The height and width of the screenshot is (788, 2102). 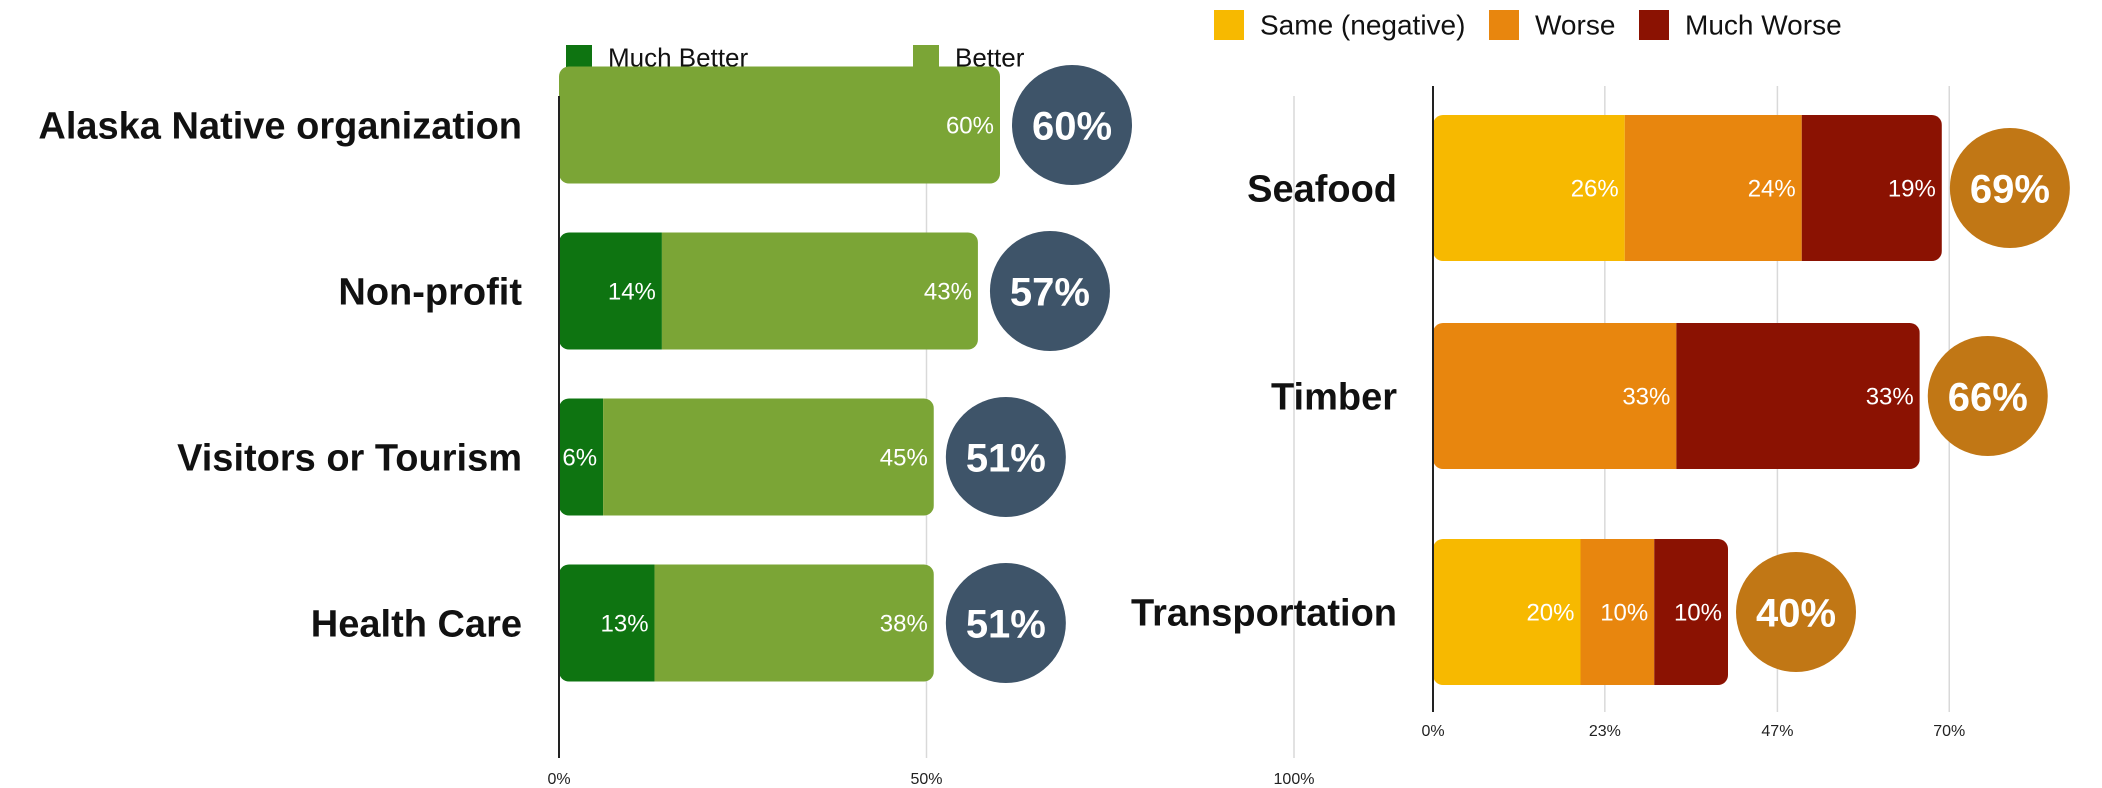 What do you see at coordinates (1575, 25) in the screenshot?
I see `legend-label: Worse` at bounding box center [1575, 25].